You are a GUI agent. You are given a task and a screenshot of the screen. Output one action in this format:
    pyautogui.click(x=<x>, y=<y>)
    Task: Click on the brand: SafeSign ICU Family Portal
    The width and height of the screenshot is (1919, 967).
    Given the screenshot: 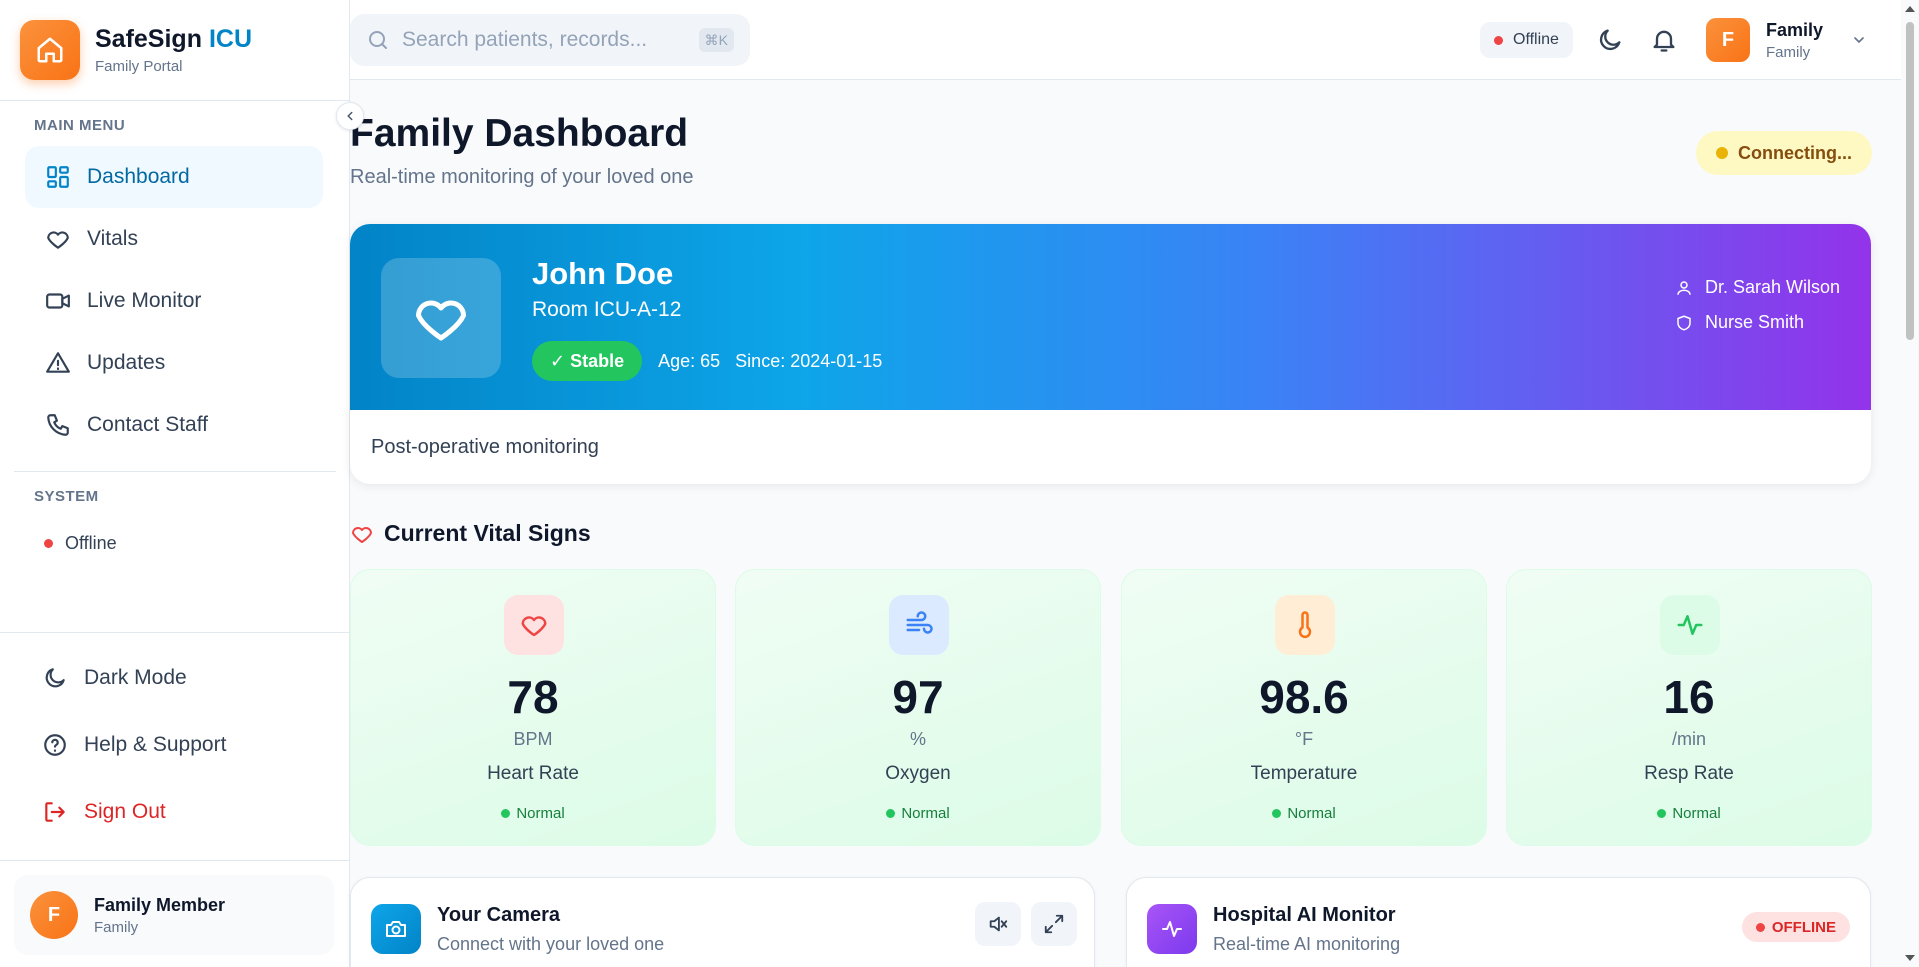 What is the action you would take?
    pyautogui.click(x=136, y=50)
    